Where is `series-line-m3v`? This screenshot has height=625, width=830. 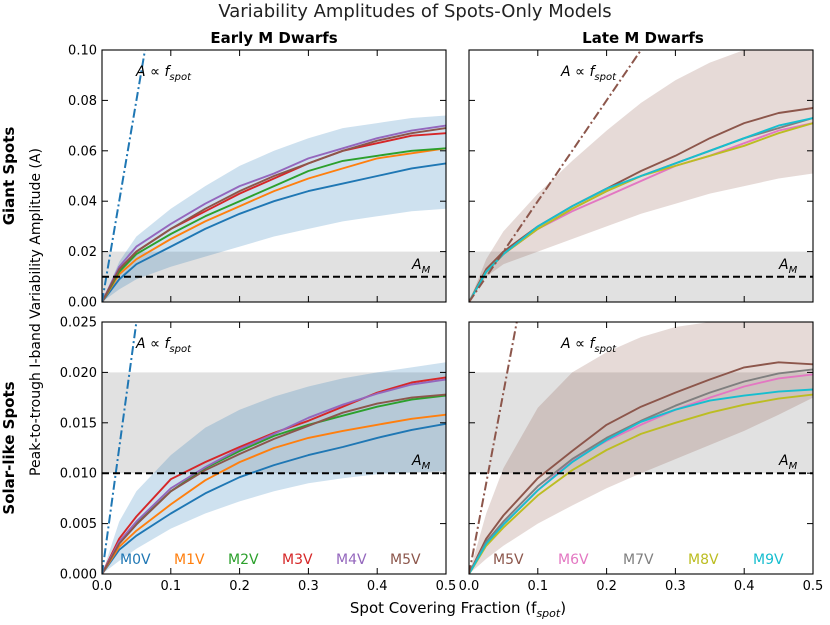
series-line-m3v is located at coordinates (274, 475).